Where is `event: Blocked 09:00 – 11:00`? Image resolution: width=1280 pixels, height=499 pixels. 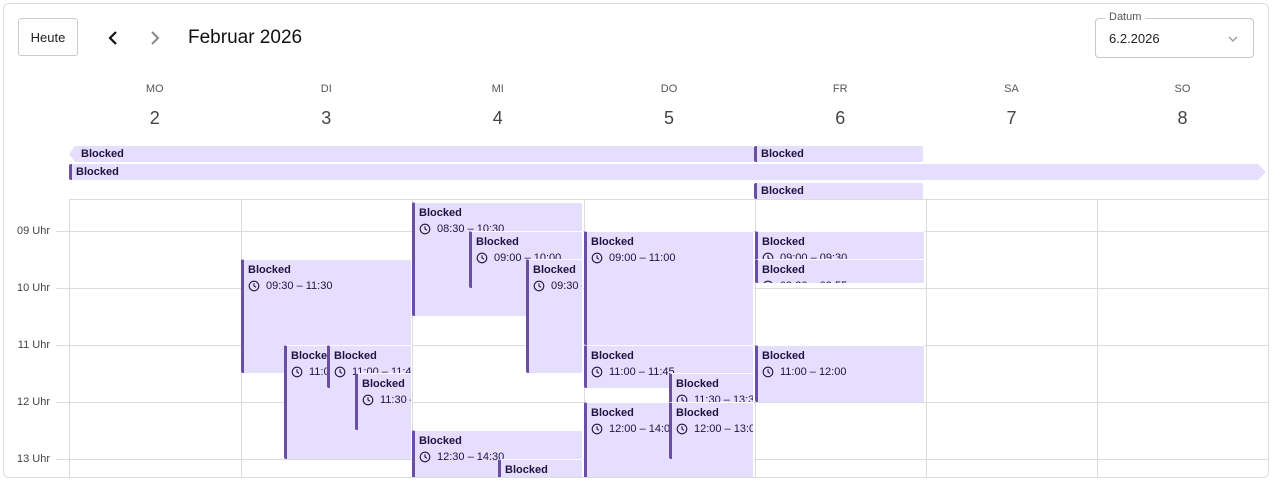
event: Blocked 09:00 – 11:00 is located at coordinates (669, 288).